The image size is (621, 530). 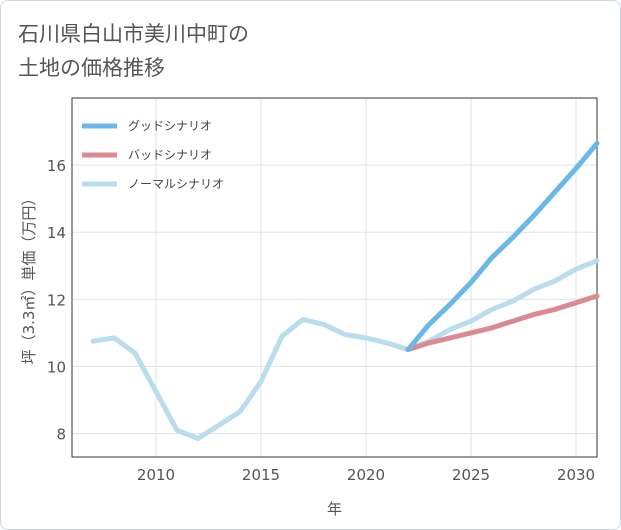 What do you see at coordinates (29, 278) in the screenshot?
I see `y-axis-label: 坪（3.3㎡）単価（万円）` at bounding box center [29, 278].